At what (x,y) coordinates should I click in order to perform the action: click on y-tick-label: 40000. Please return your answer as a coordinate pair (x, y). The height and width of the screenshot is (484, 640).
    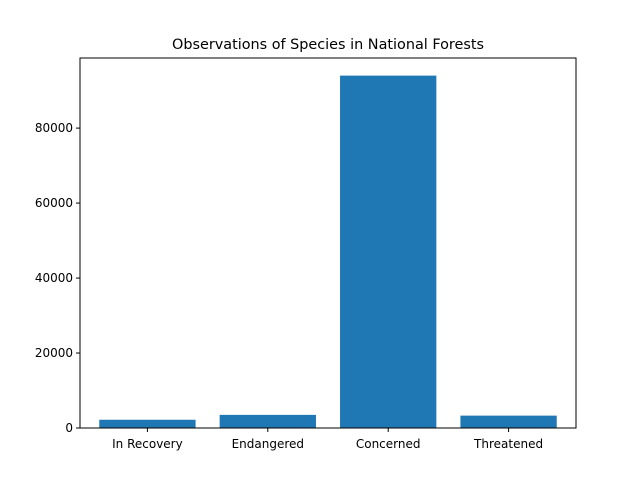
    Looking at the image, I should click on (54, 278).